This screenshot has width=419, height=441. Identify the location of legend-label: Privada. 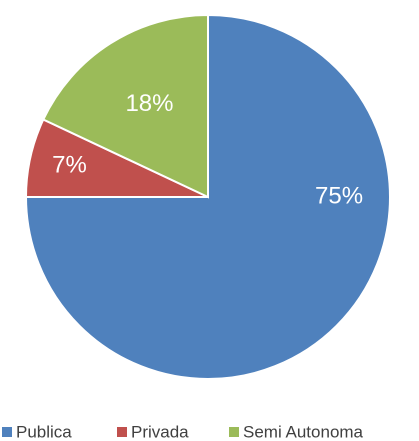
(160, 431).